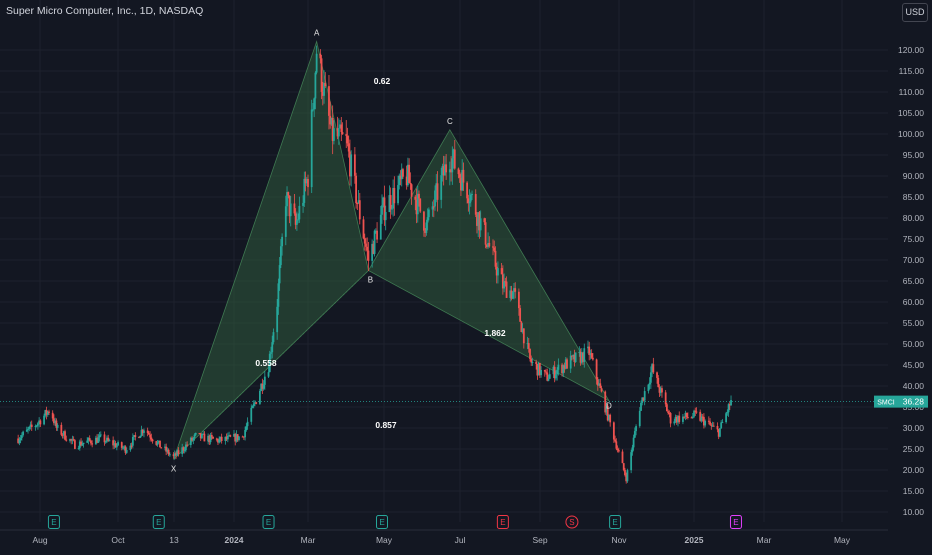  What do you see at coordinates (914, 428) in the screenshot?
I see `price-tick-label: 30.00` at bounding box center [914, 428].